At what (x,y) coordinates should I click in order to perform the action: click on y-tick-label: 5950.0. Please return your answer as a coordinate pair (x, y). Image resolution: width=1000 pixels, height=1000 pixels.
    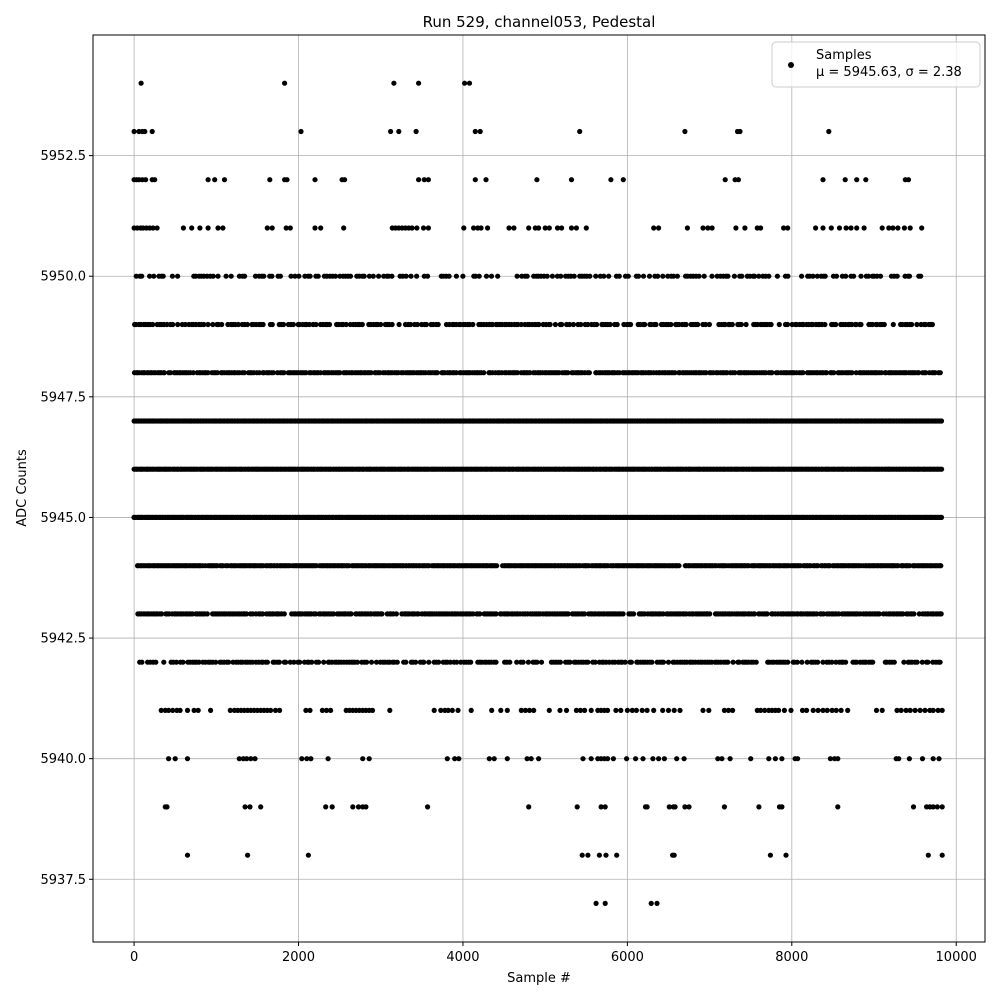
    Looking at the image, I should click on (64, 277).